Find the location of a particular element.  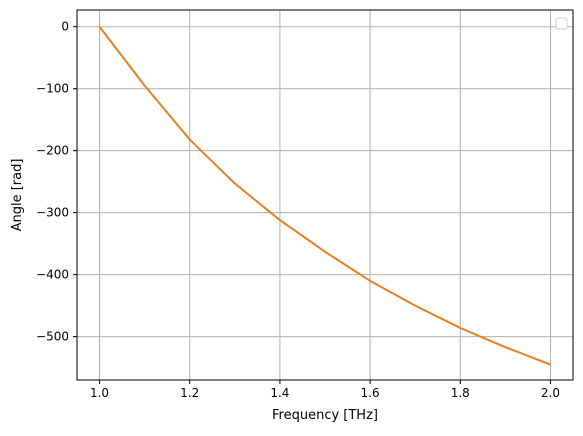

x-tick-label: 1.4 is located at coordinates (279, 393).